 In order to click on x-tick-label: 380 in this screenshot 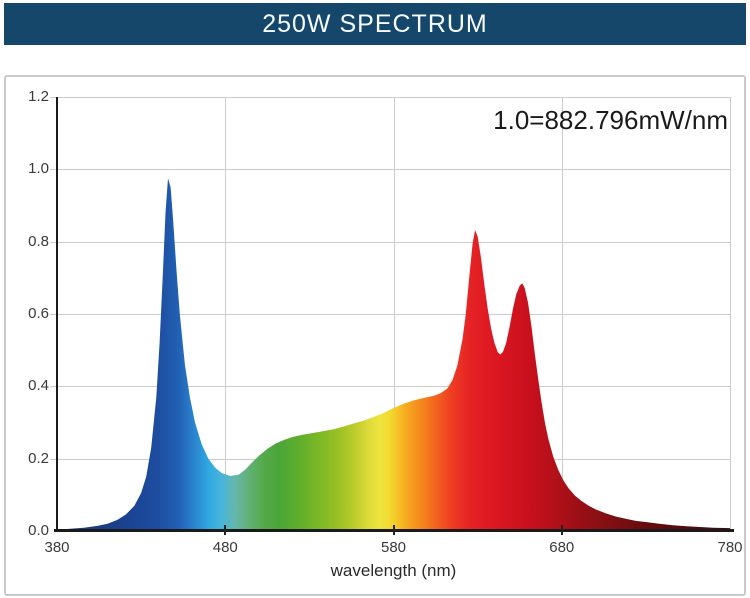, I will do `click(57, 547)`.